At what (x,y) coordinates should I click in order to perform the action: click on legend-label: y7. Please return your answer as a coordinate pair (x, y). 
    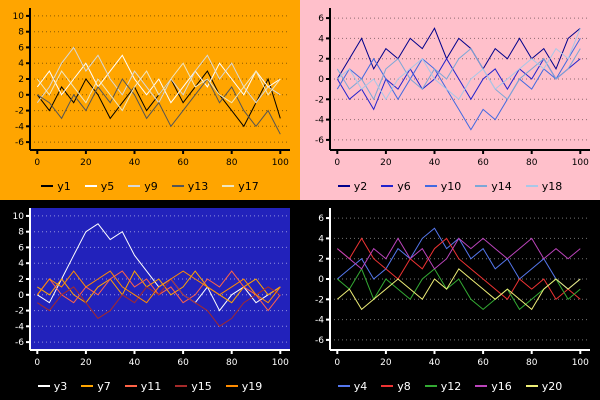
    Looking at the image, I should click on (104, 386).